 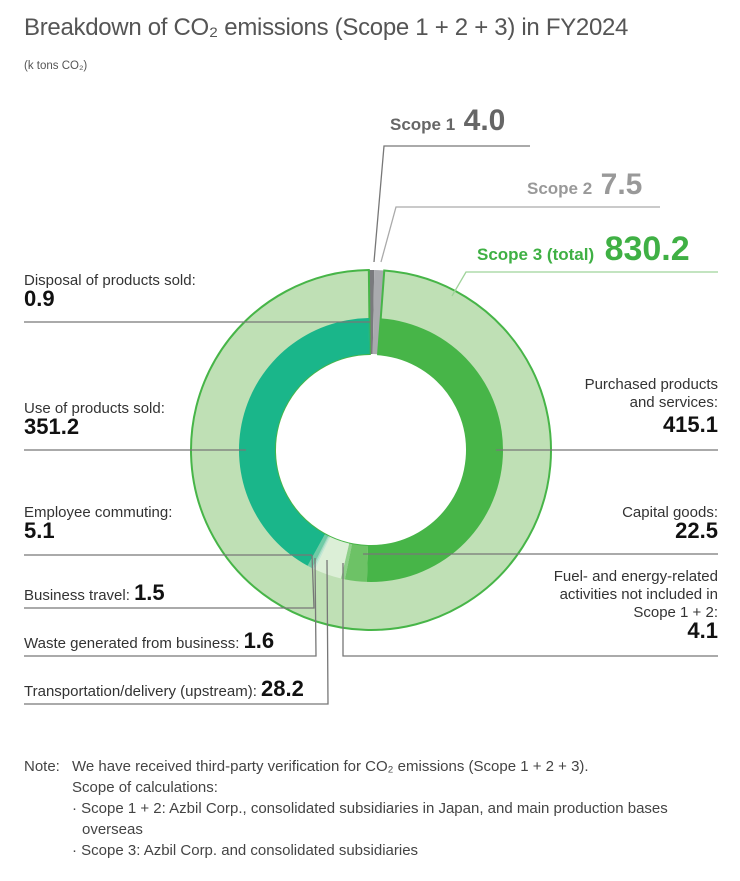 I want to click on fuel-name-line1: Fuel- and energy-related, so click(x=635, y=576).